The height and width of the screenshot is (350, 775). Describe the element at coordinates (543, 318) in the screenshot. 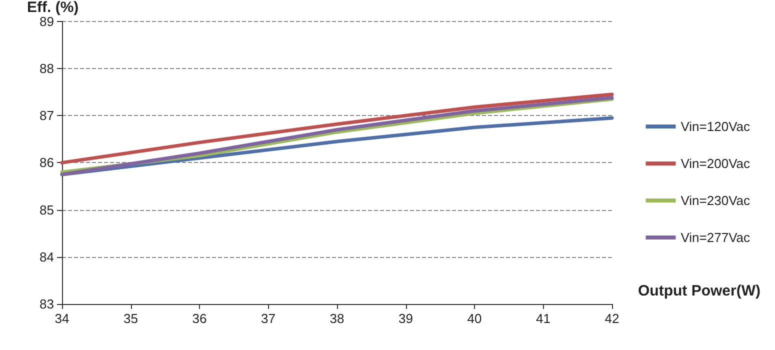

I see `x-tick-label: 41` at that location.